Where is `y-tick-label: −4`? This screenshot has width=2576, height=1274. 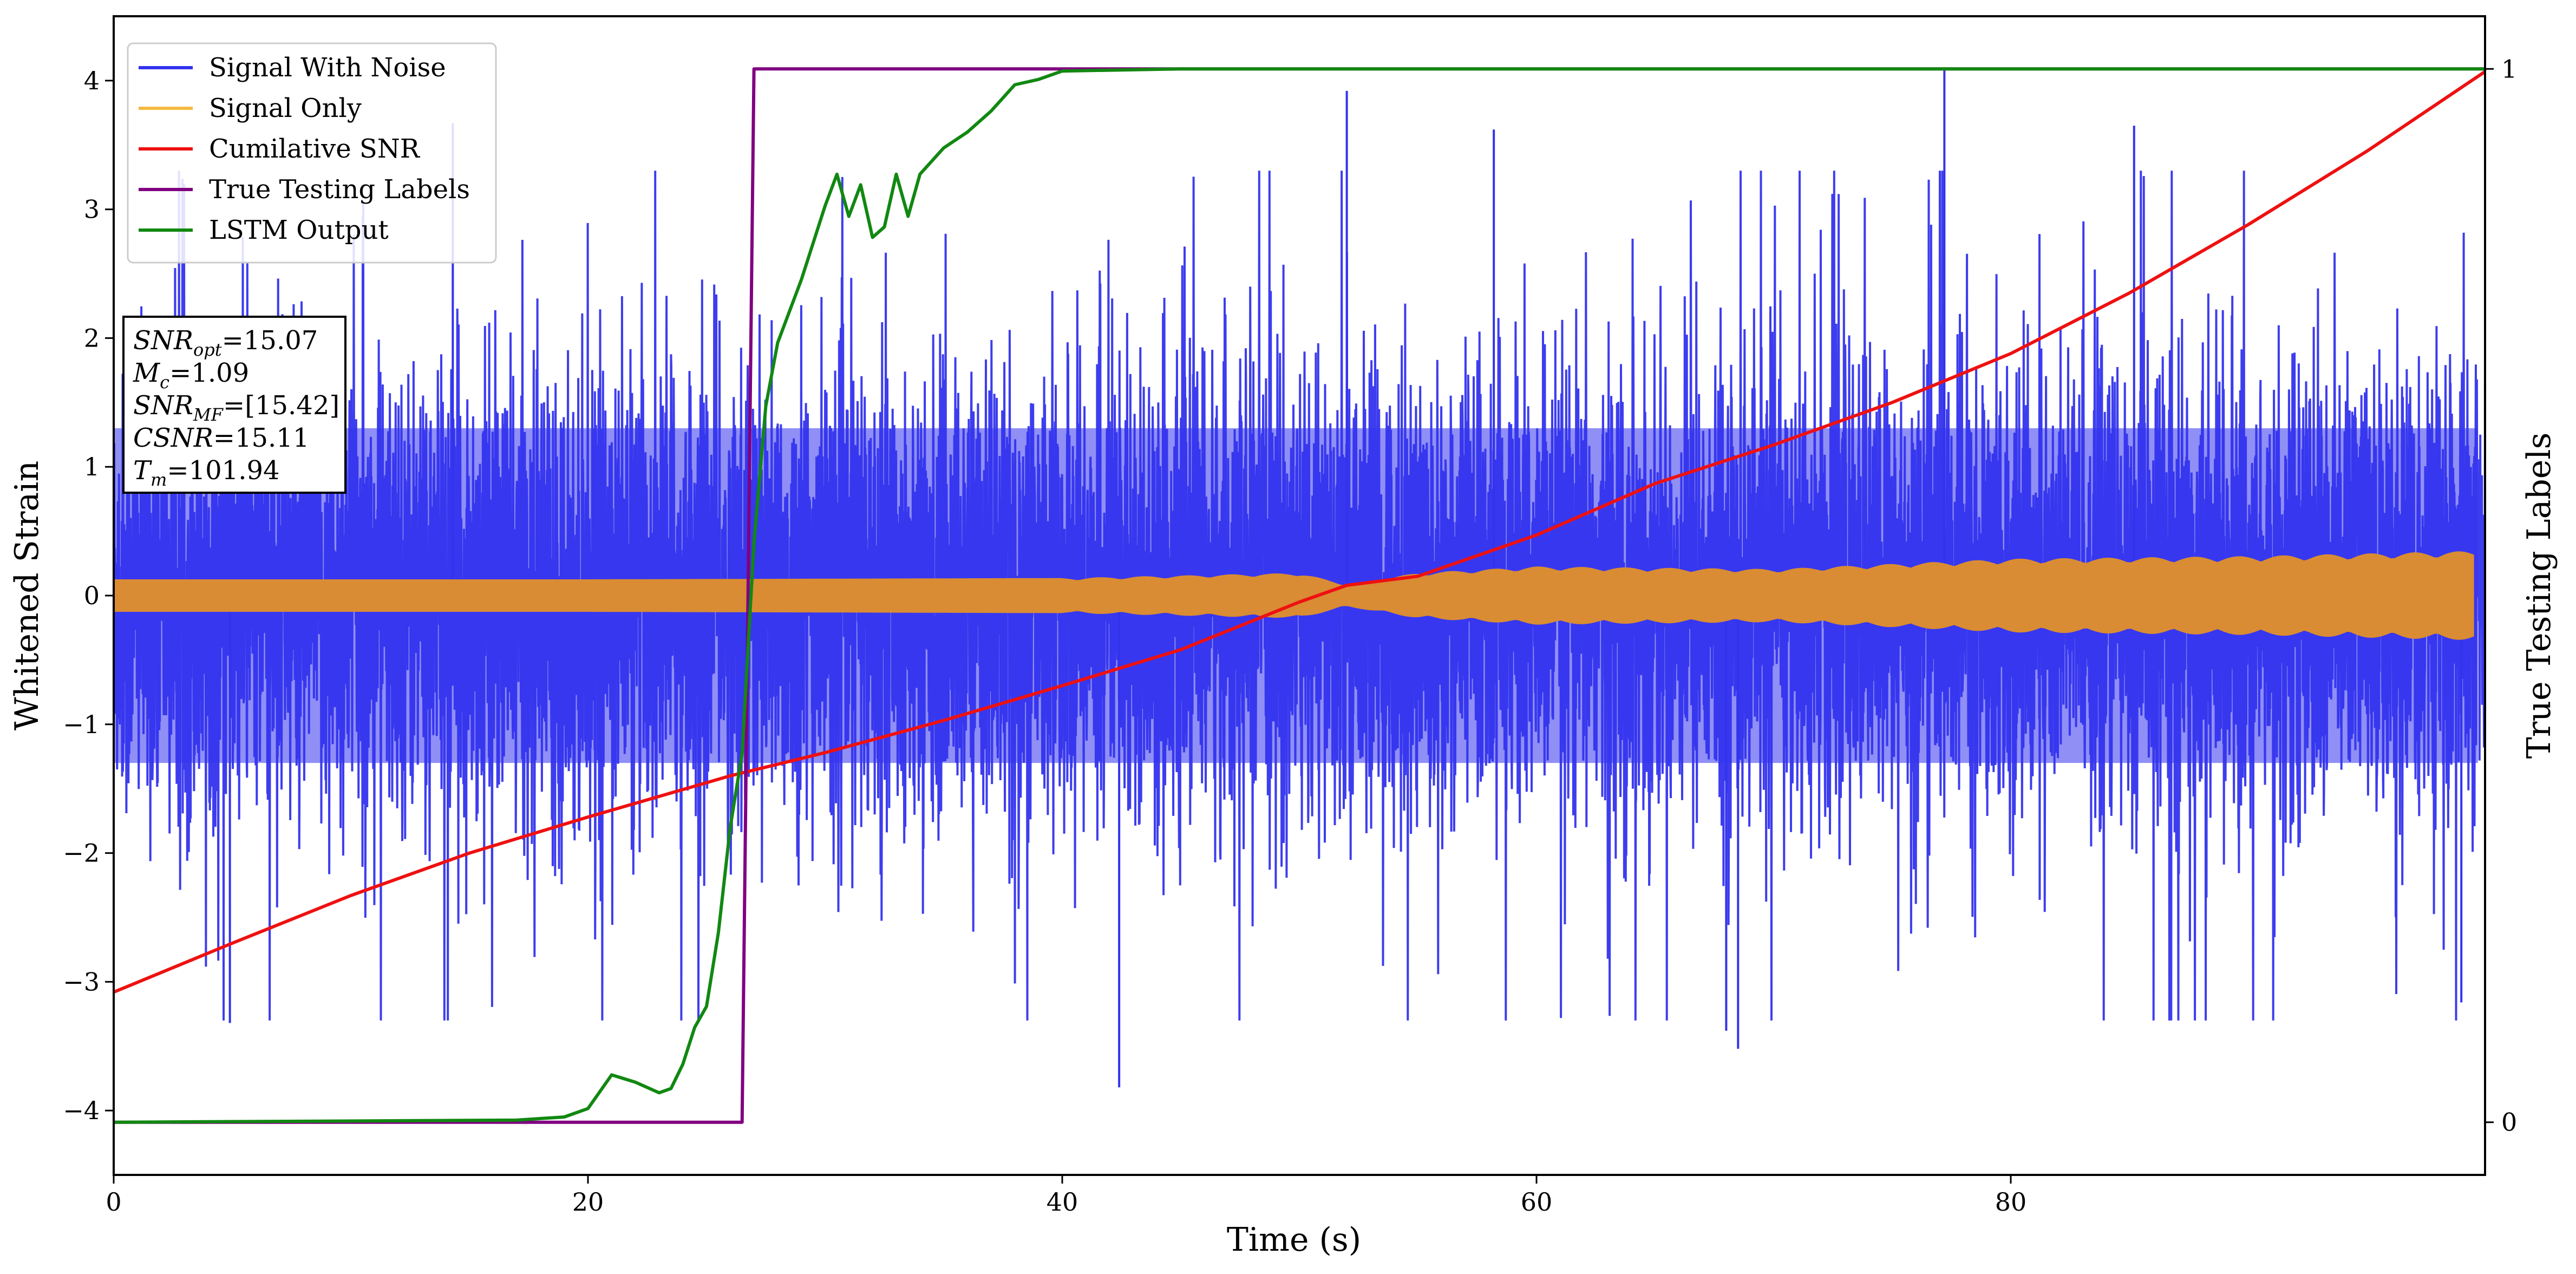
y-tick-label: −4 is located at coordinates (82, 1110).